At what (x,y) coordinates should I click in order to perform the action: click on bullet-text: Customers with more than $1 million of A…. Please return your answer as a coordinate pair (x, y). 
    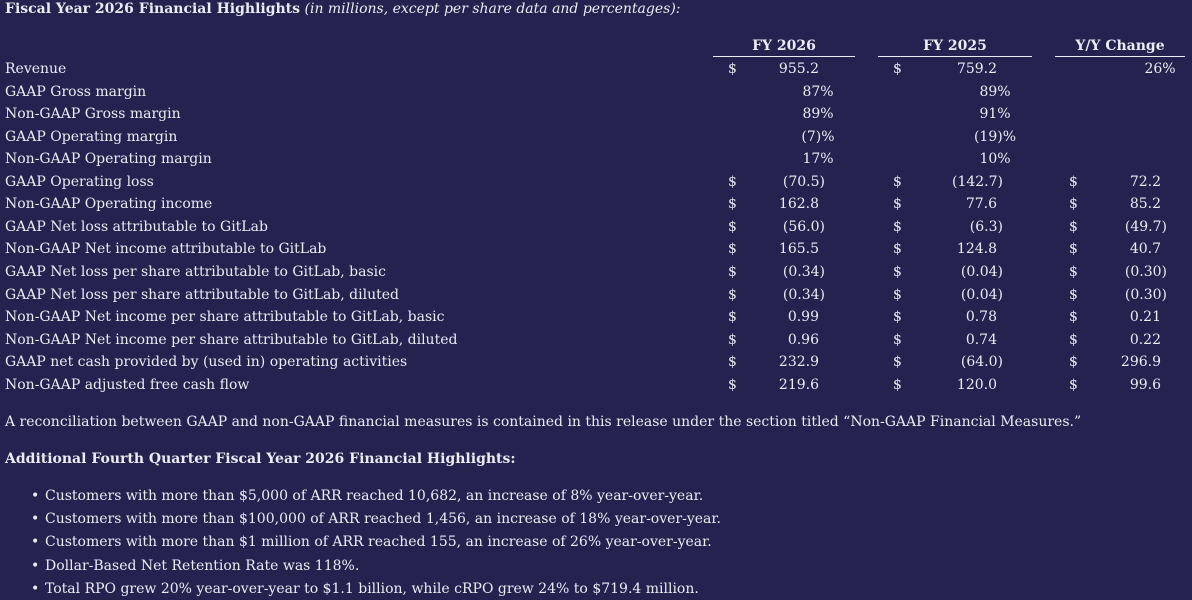
    Looking at the image, I should click on (378, 542).